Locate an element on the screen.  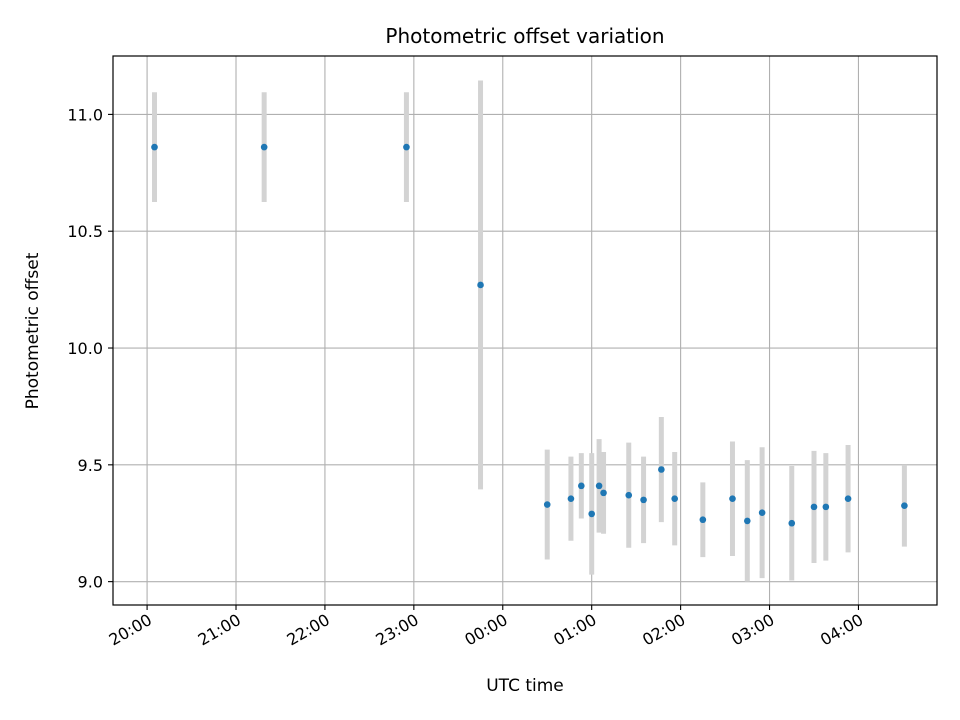
y-tick-label: 9.5 is located at coordinates (90, 465).